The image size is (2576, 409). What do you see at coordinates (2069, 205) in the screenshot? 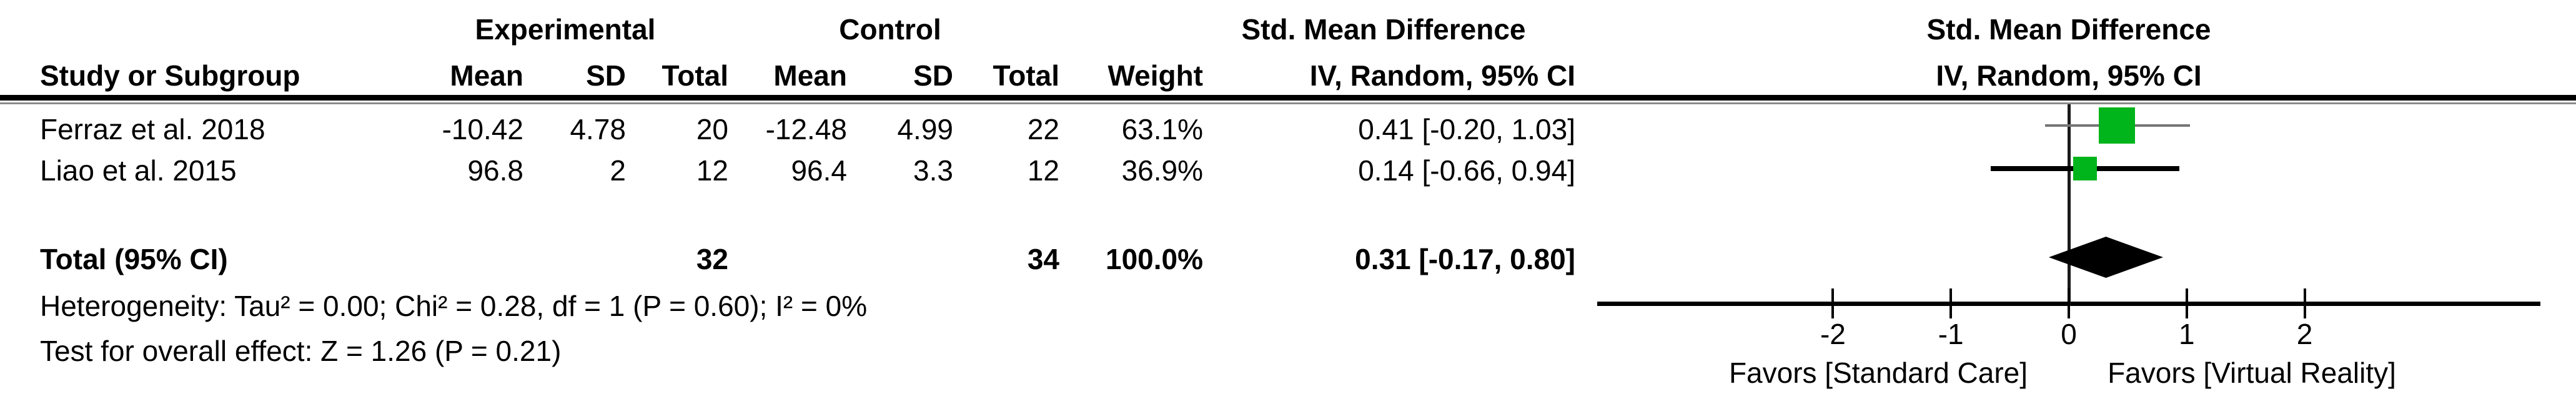
I see `zero-line` at bounding box center [2069, 205].